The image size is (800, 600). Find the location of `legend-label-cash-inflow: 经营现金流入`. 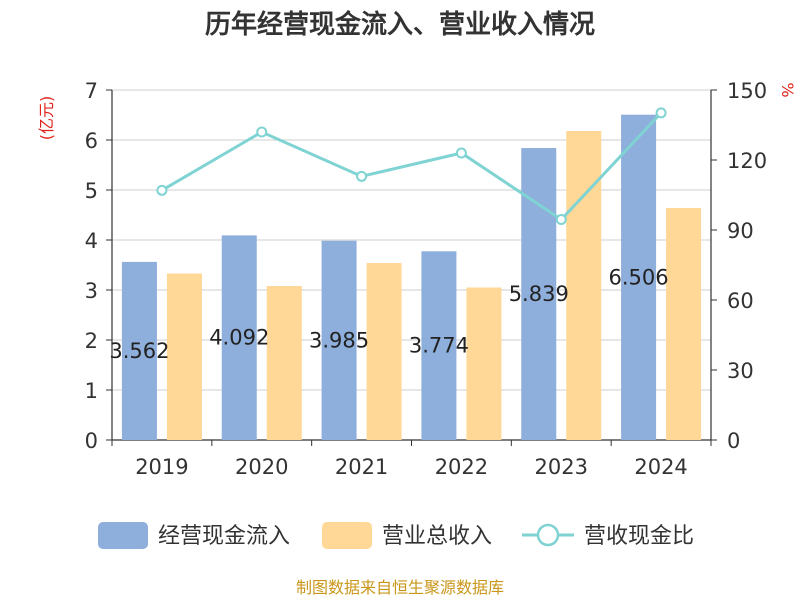

legend-label-cash-inflow: 经营现金流入 is located at coordinates (224, 536).